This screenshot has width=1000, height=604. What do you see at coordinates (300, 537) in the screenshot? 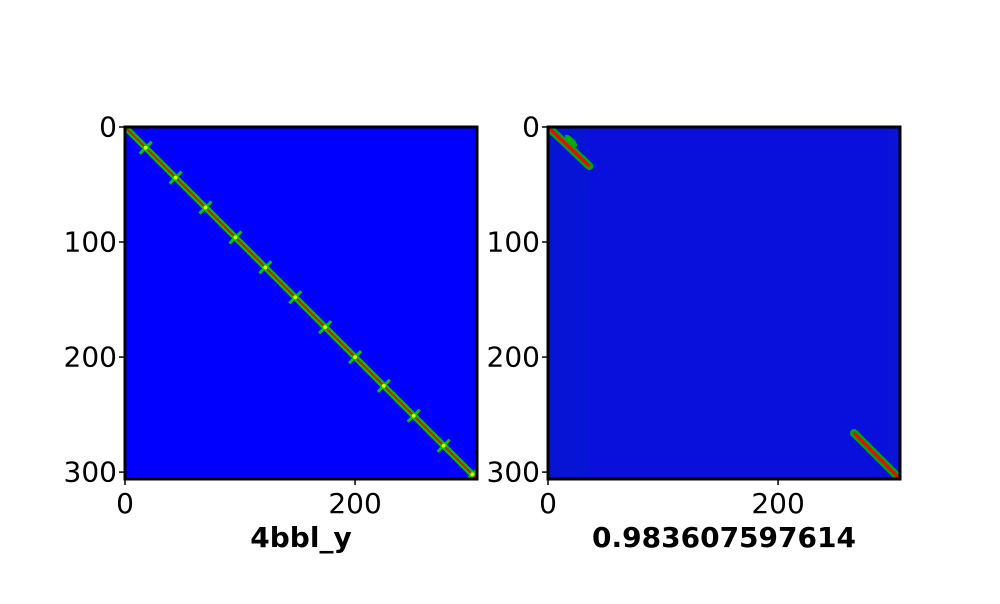
I see `x-axis-label: 4bbl_y` at bounding box center [300, 537].